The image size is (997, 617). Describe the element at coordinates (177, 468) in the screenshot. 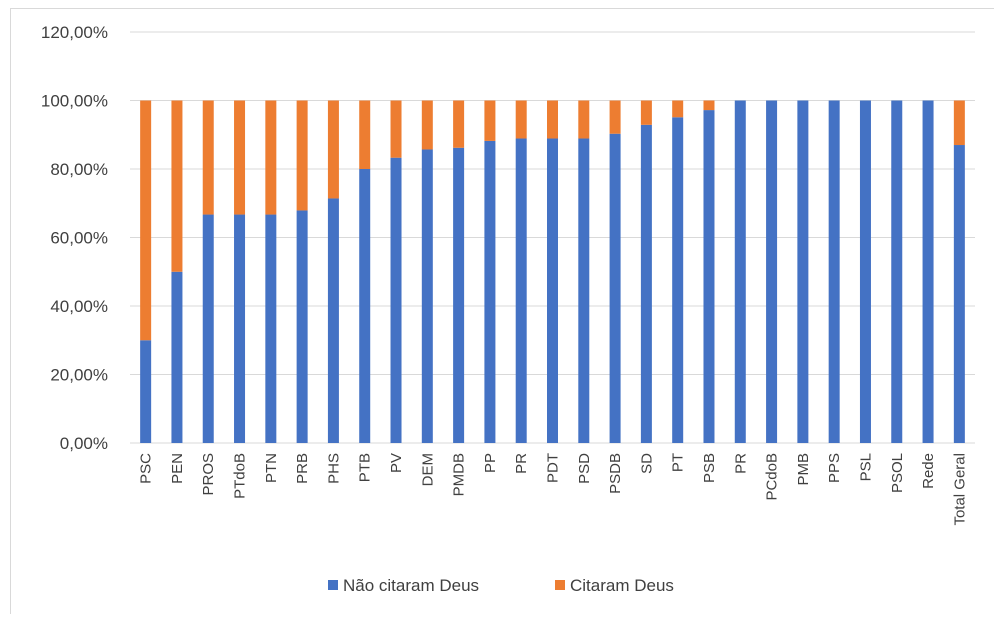

I see `x-tick-label: PEN` at that location.